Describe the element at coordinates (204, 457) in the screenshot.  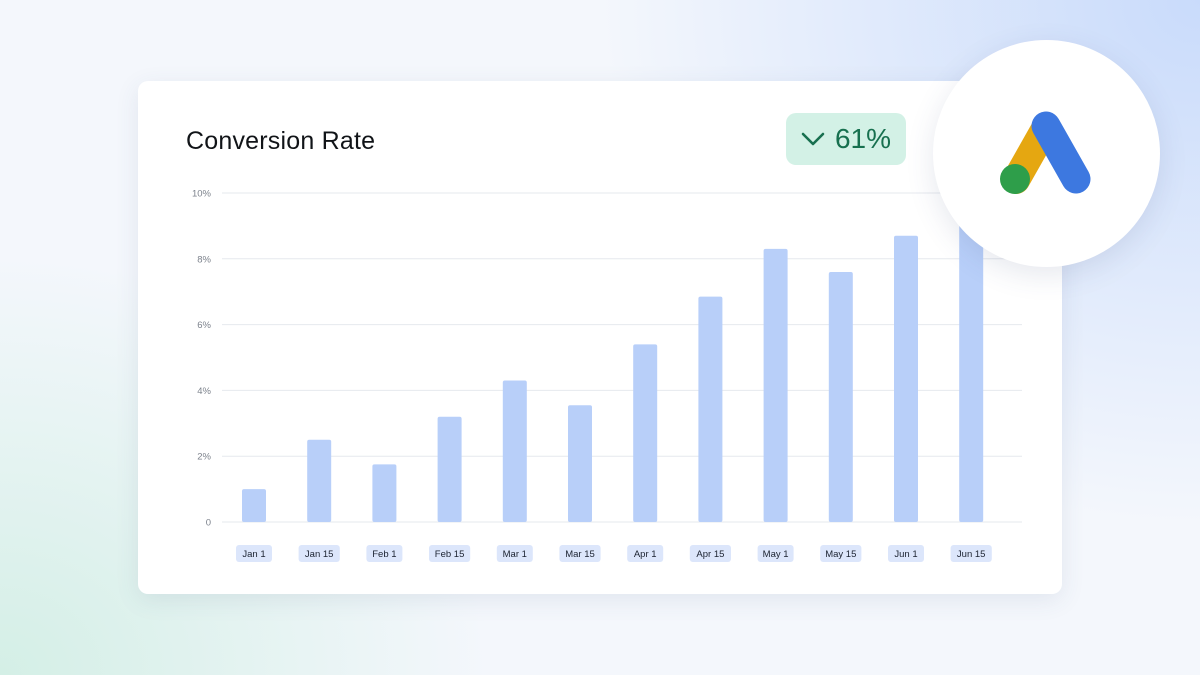
I see `y-tick-label: 2%` at that location.